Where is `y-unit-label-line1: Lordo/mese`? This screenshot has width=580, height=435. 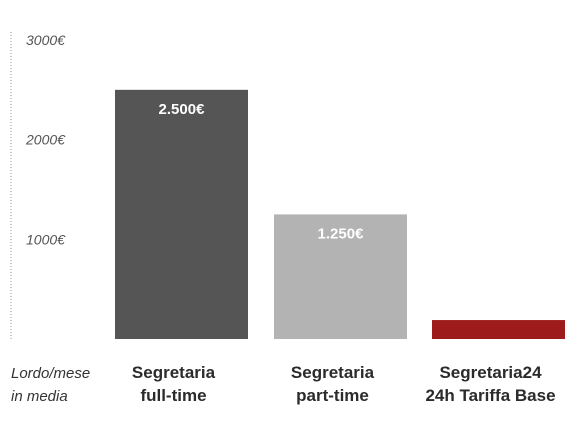
y-unit-label-line1: Lordo/mese is located at coordinates (50, 373).